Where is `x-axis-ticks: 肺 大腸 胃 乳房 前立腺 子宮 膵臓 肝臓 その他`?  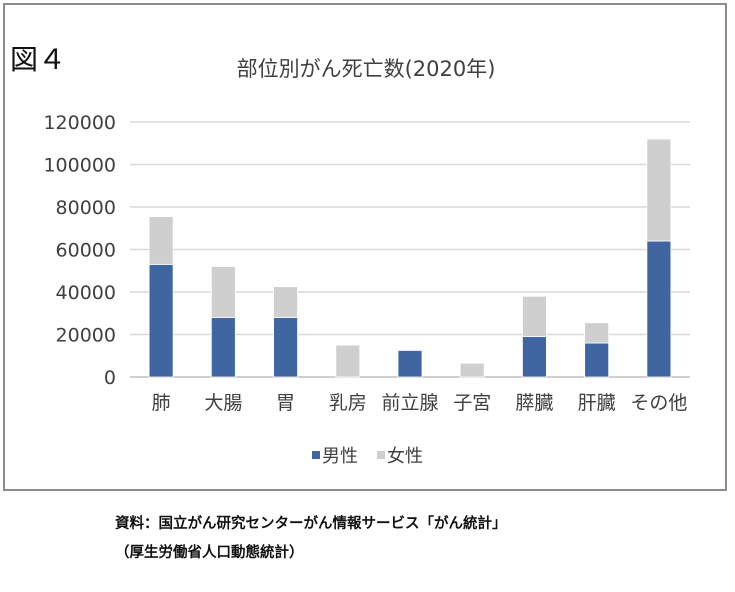 x-axis-ticks: 肺 大腸 胃 乳房 前立腺 子宮 膵臓 肝臓 その他 is located at coordinates (420, 403).